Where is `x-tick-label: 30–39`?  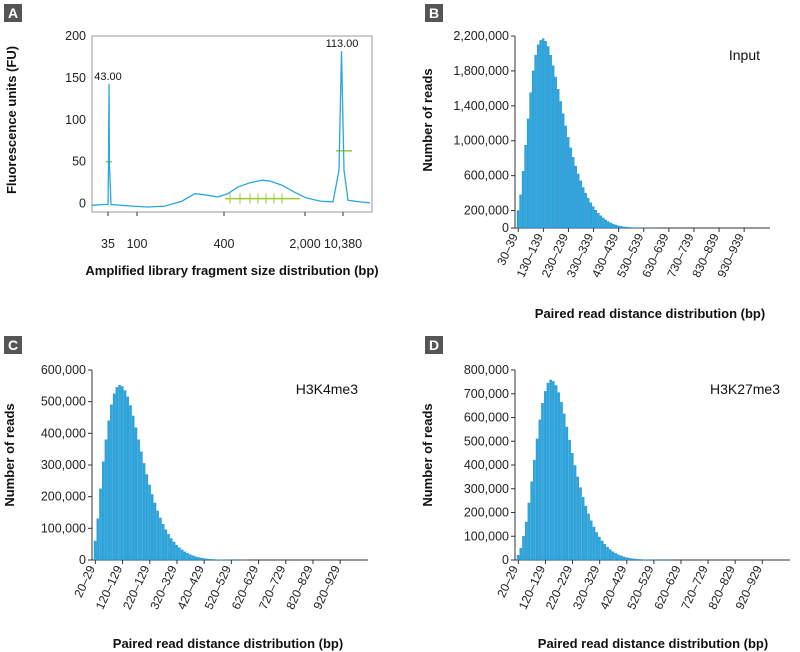
x-tick-label: 30–39 is located at coordinates (507, 249).